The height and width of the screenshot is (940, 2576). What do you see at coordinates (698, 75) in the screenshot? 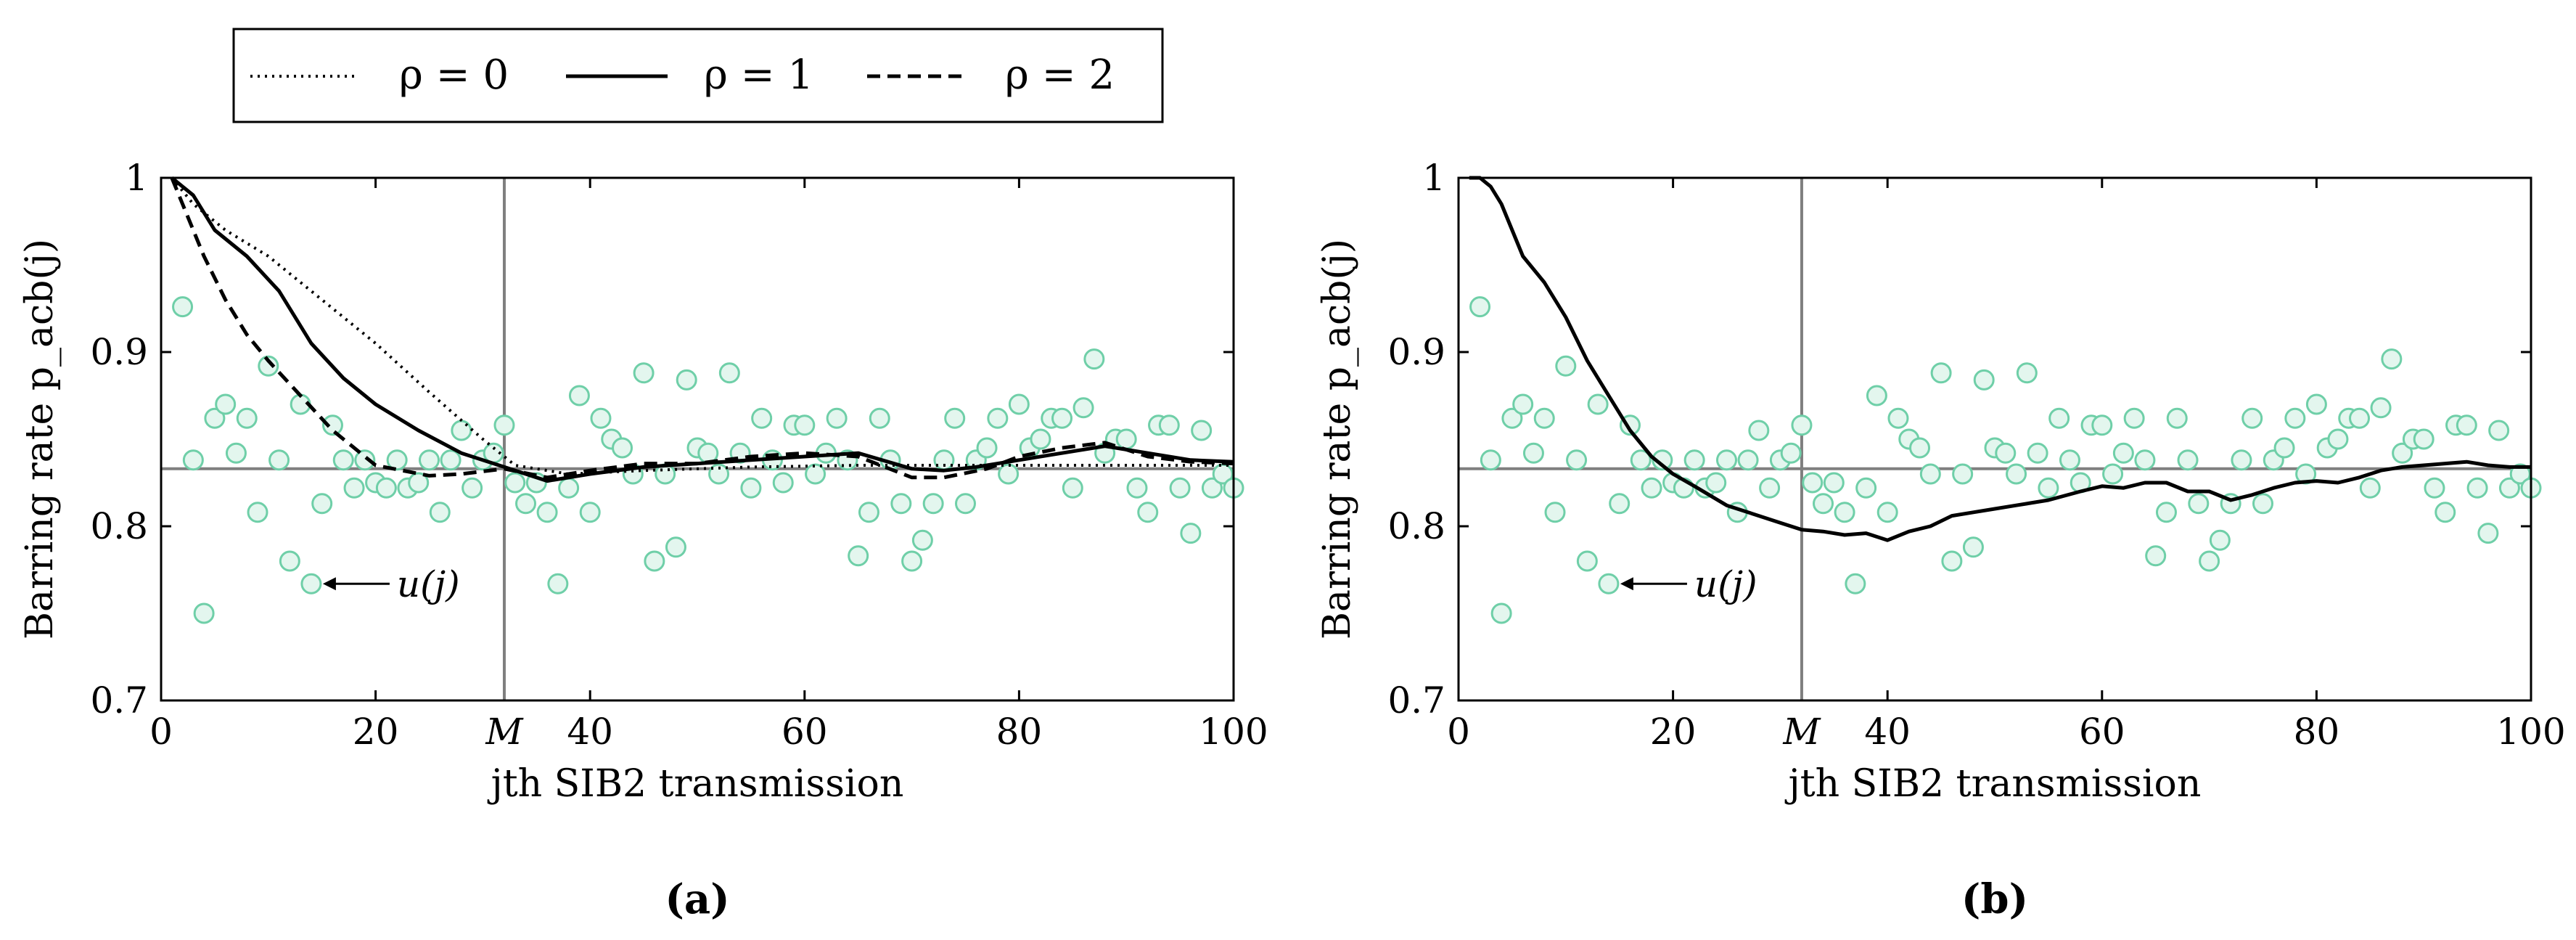
I see `legend-box` at bounding box center [698, 75].